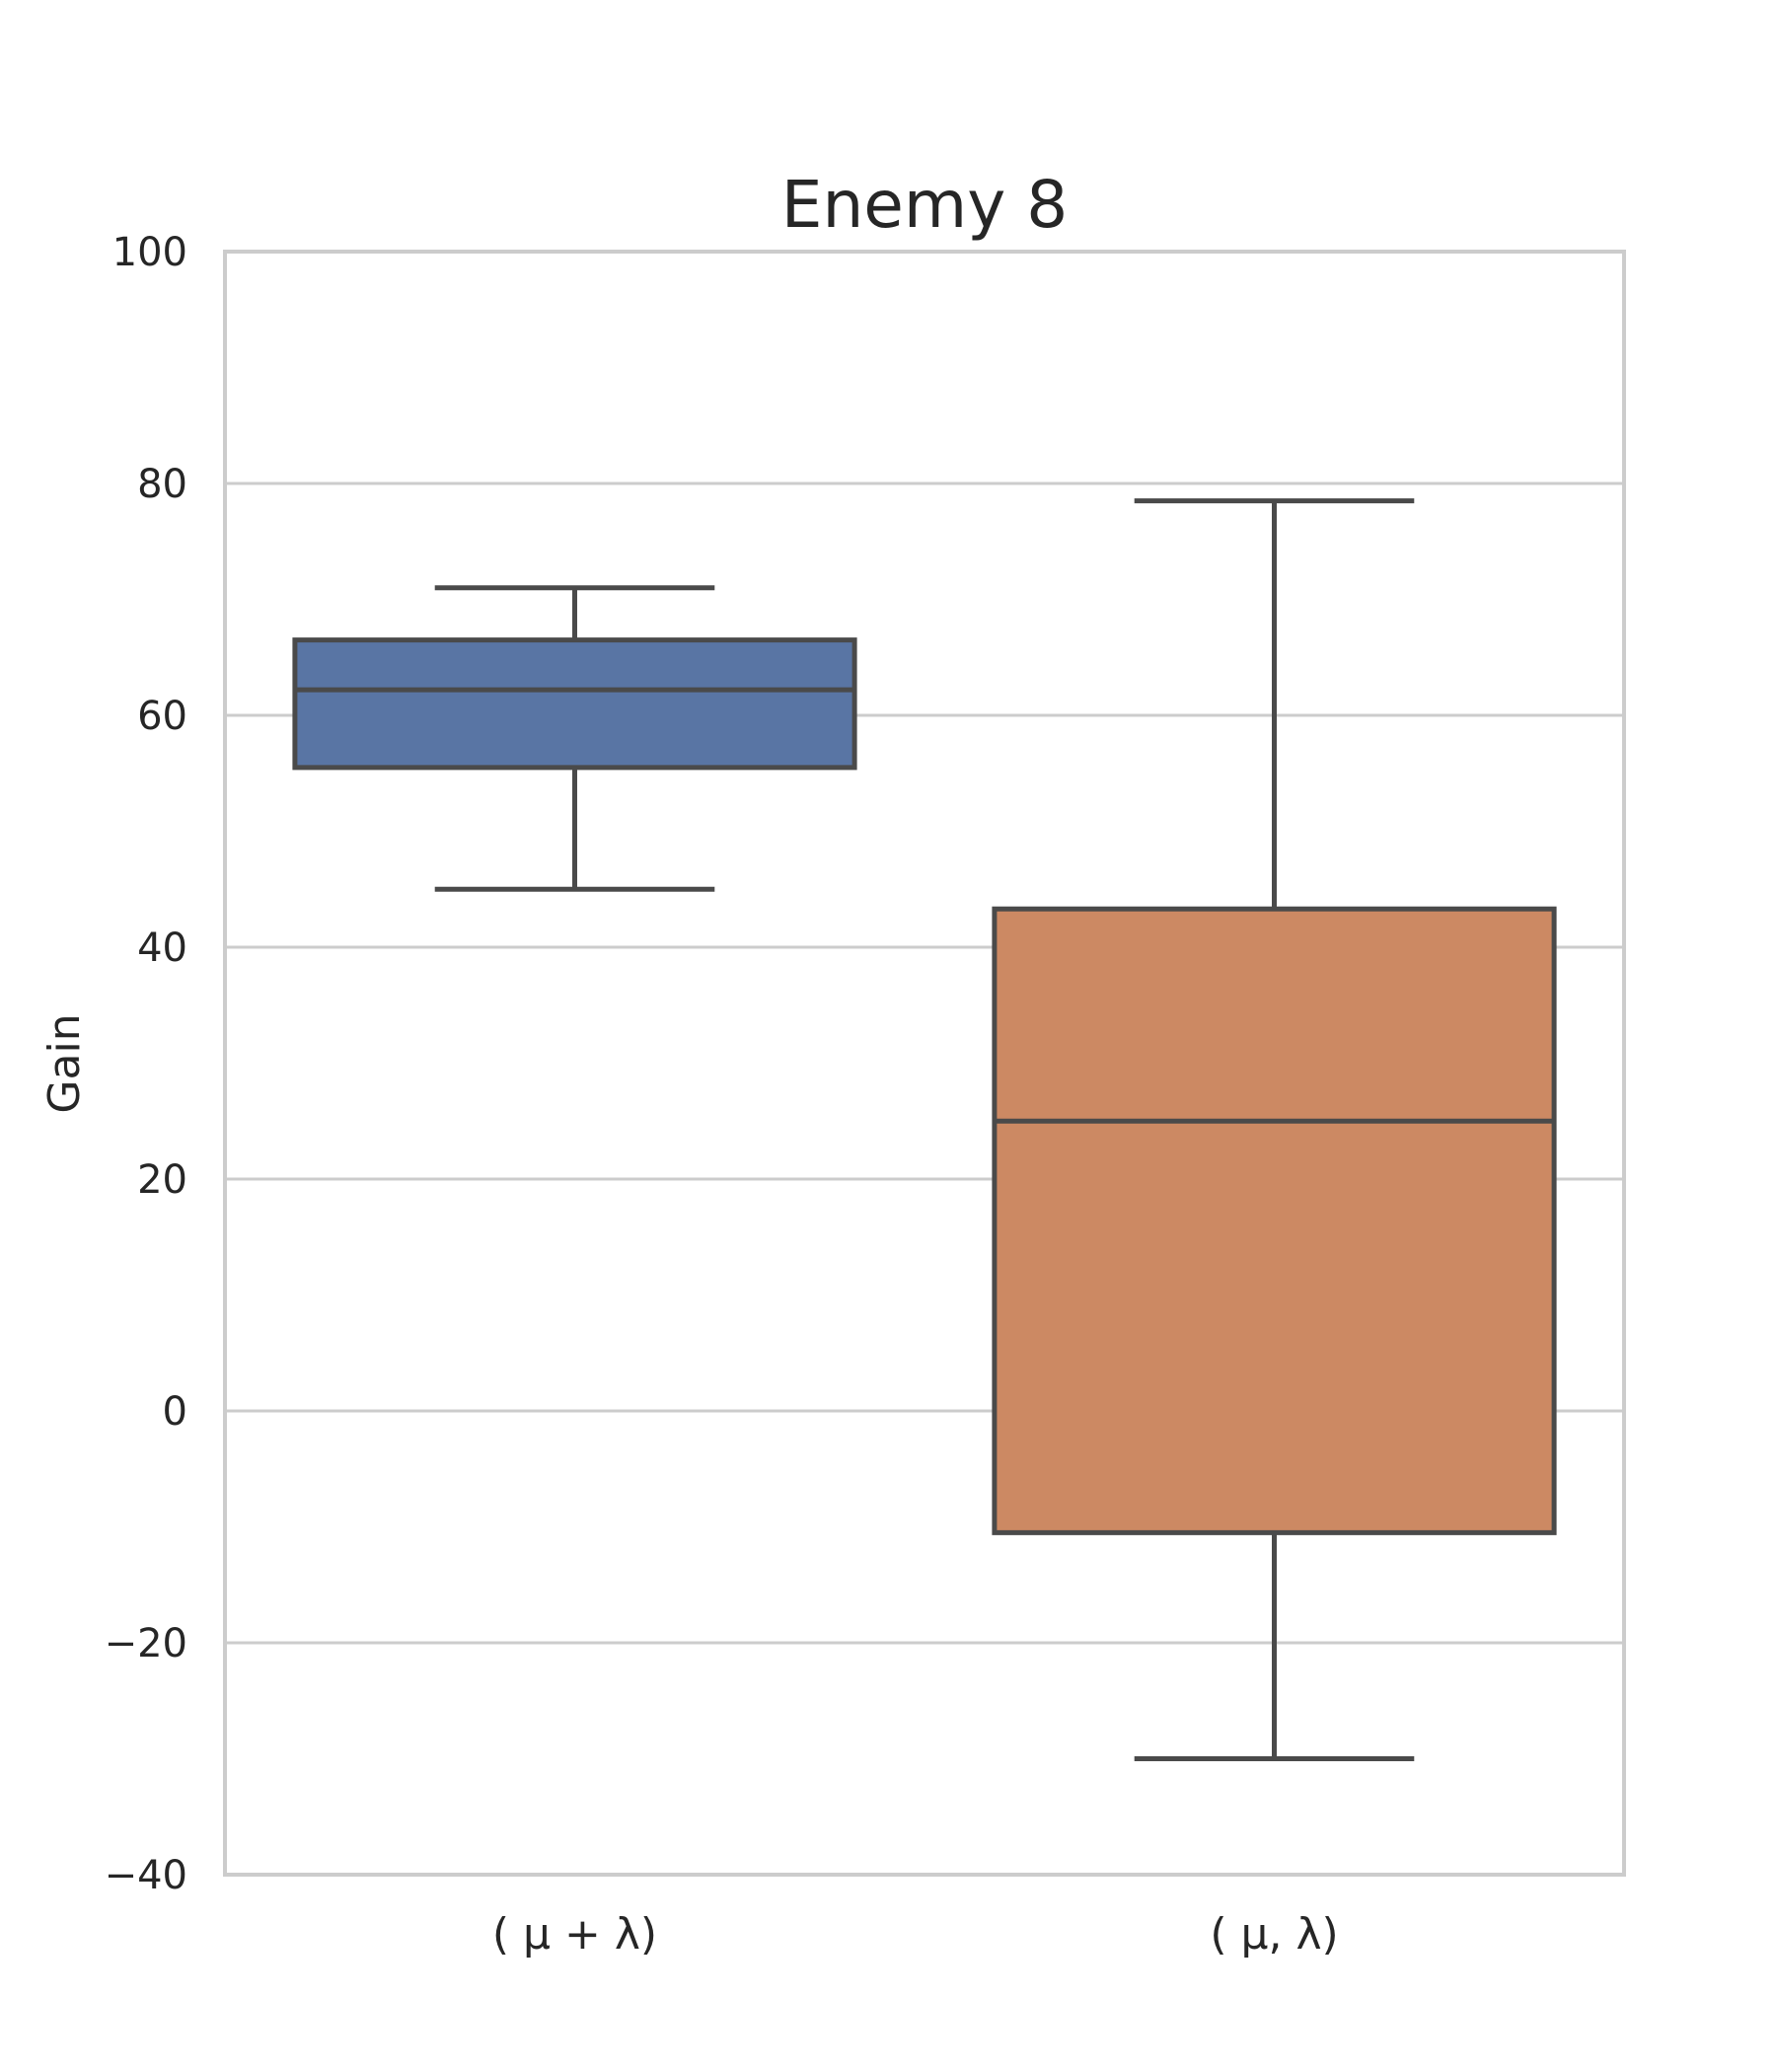 The height and width of the screenshot is (2072, 1776). I want to click on x-tick-label-0: ( μ + λ), so click(574, 1935).